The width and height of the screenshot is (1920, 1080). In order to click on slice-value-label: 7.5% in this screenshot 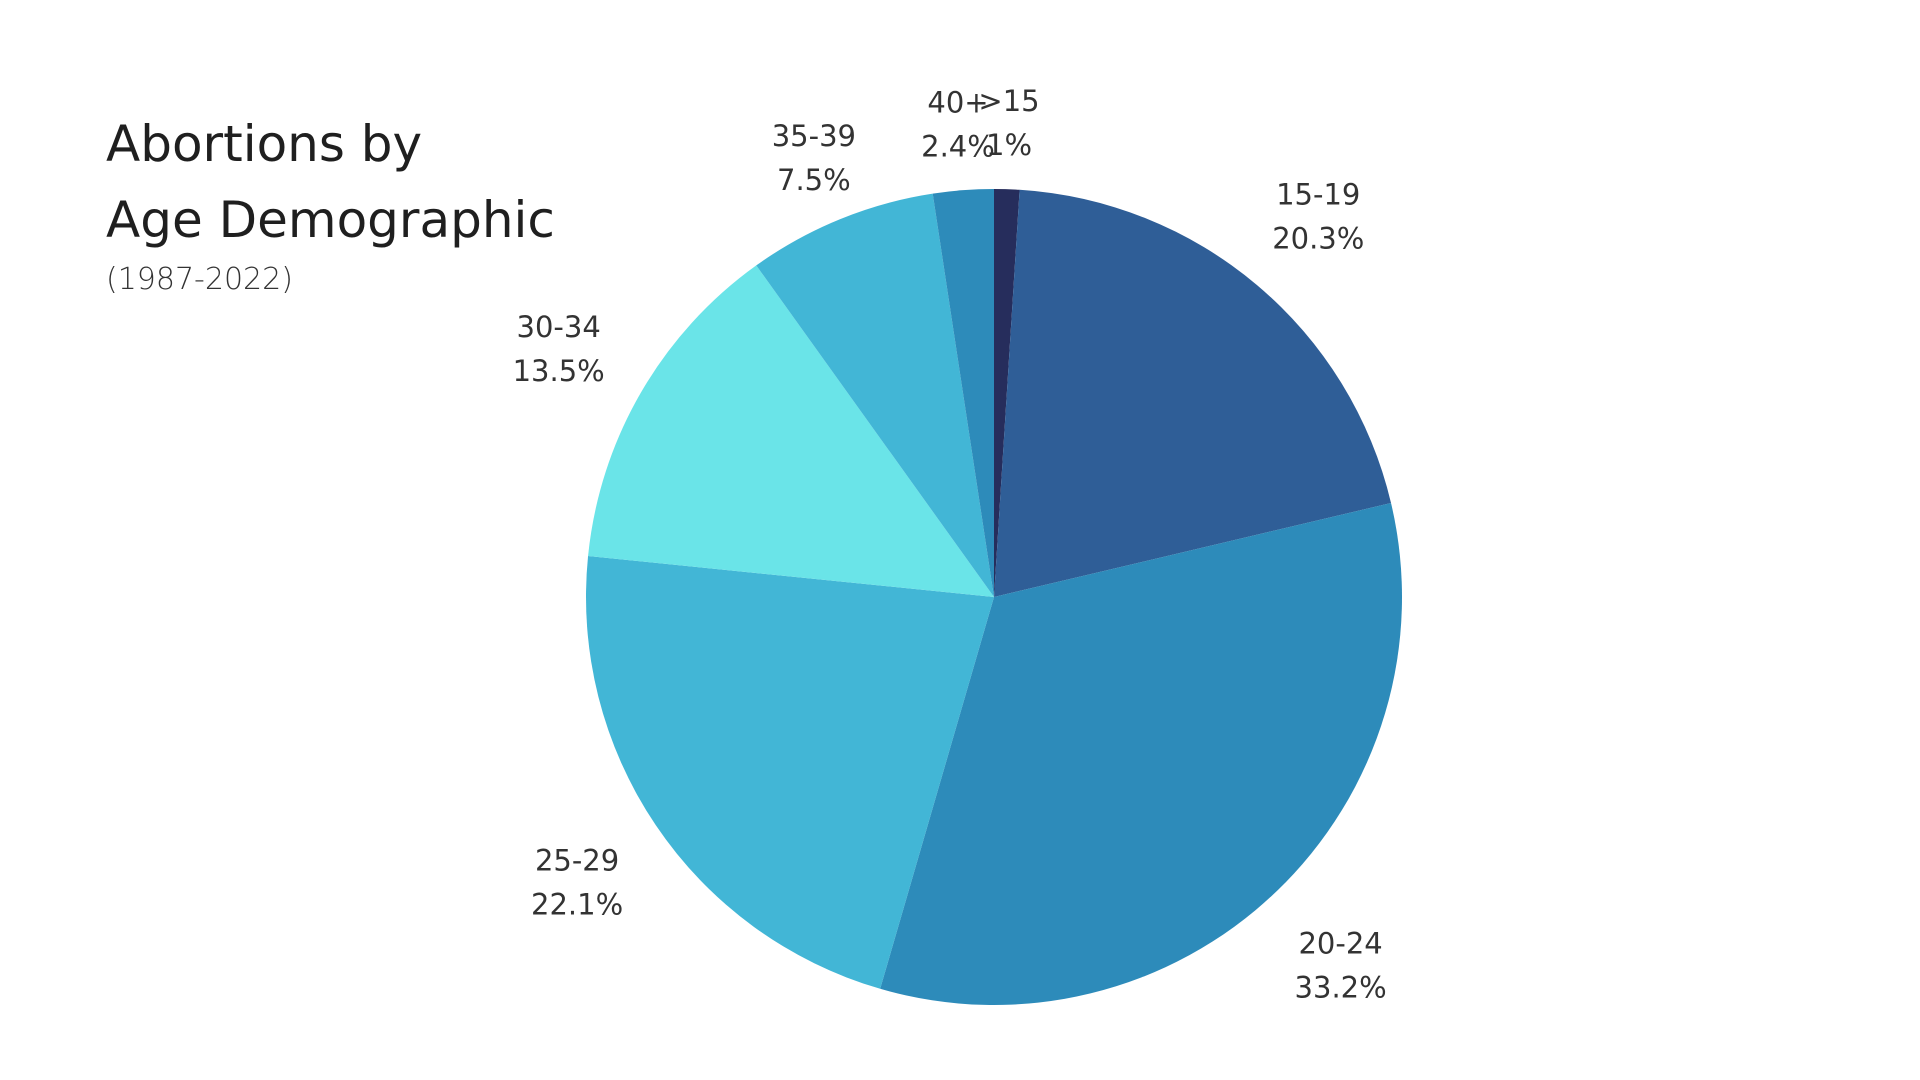, I will do `click(814, 180)`.